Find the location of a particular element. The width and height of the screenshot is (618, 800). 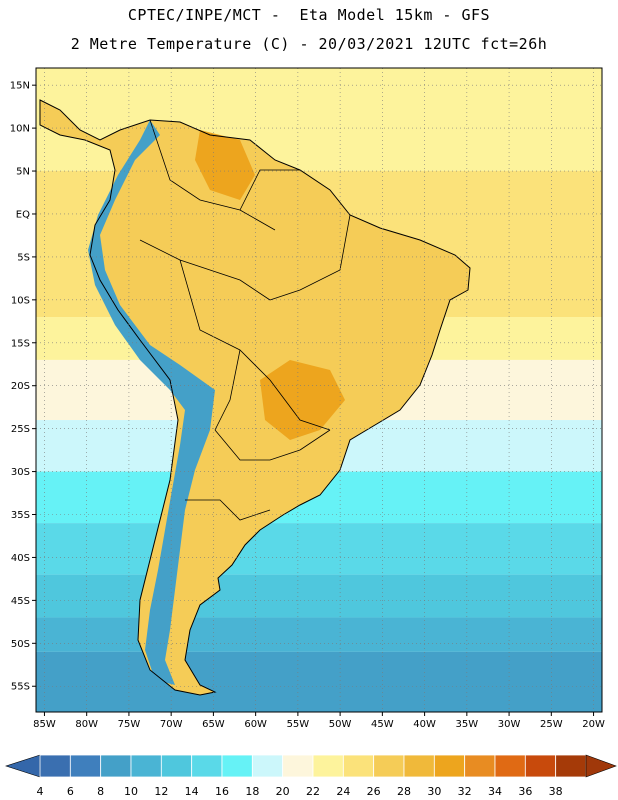

colorbar: 4 6 8 10 12 14 16 18 20 22 24 26 28 30 32 34 36 38 is located at coordinates (311, 776).